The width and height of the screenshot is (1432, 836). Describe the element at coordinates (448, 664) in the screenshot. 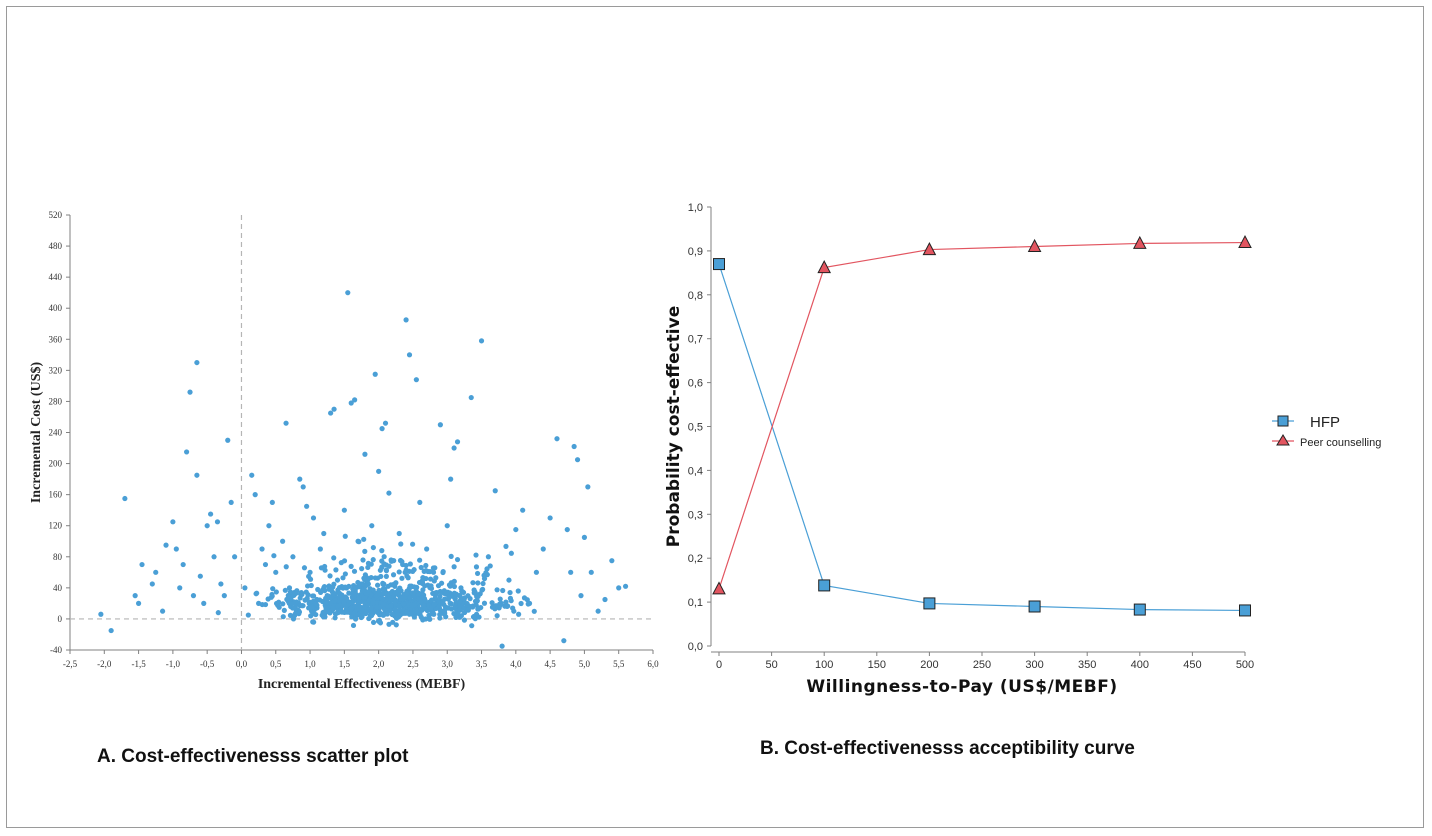

I see `x-tick-label: 3,0` at that location.